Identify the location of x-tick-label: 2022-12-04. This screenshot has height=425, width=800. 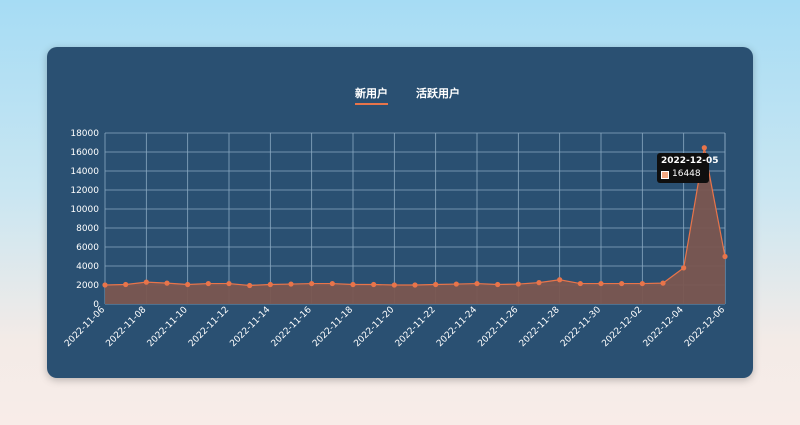
(664, 327).